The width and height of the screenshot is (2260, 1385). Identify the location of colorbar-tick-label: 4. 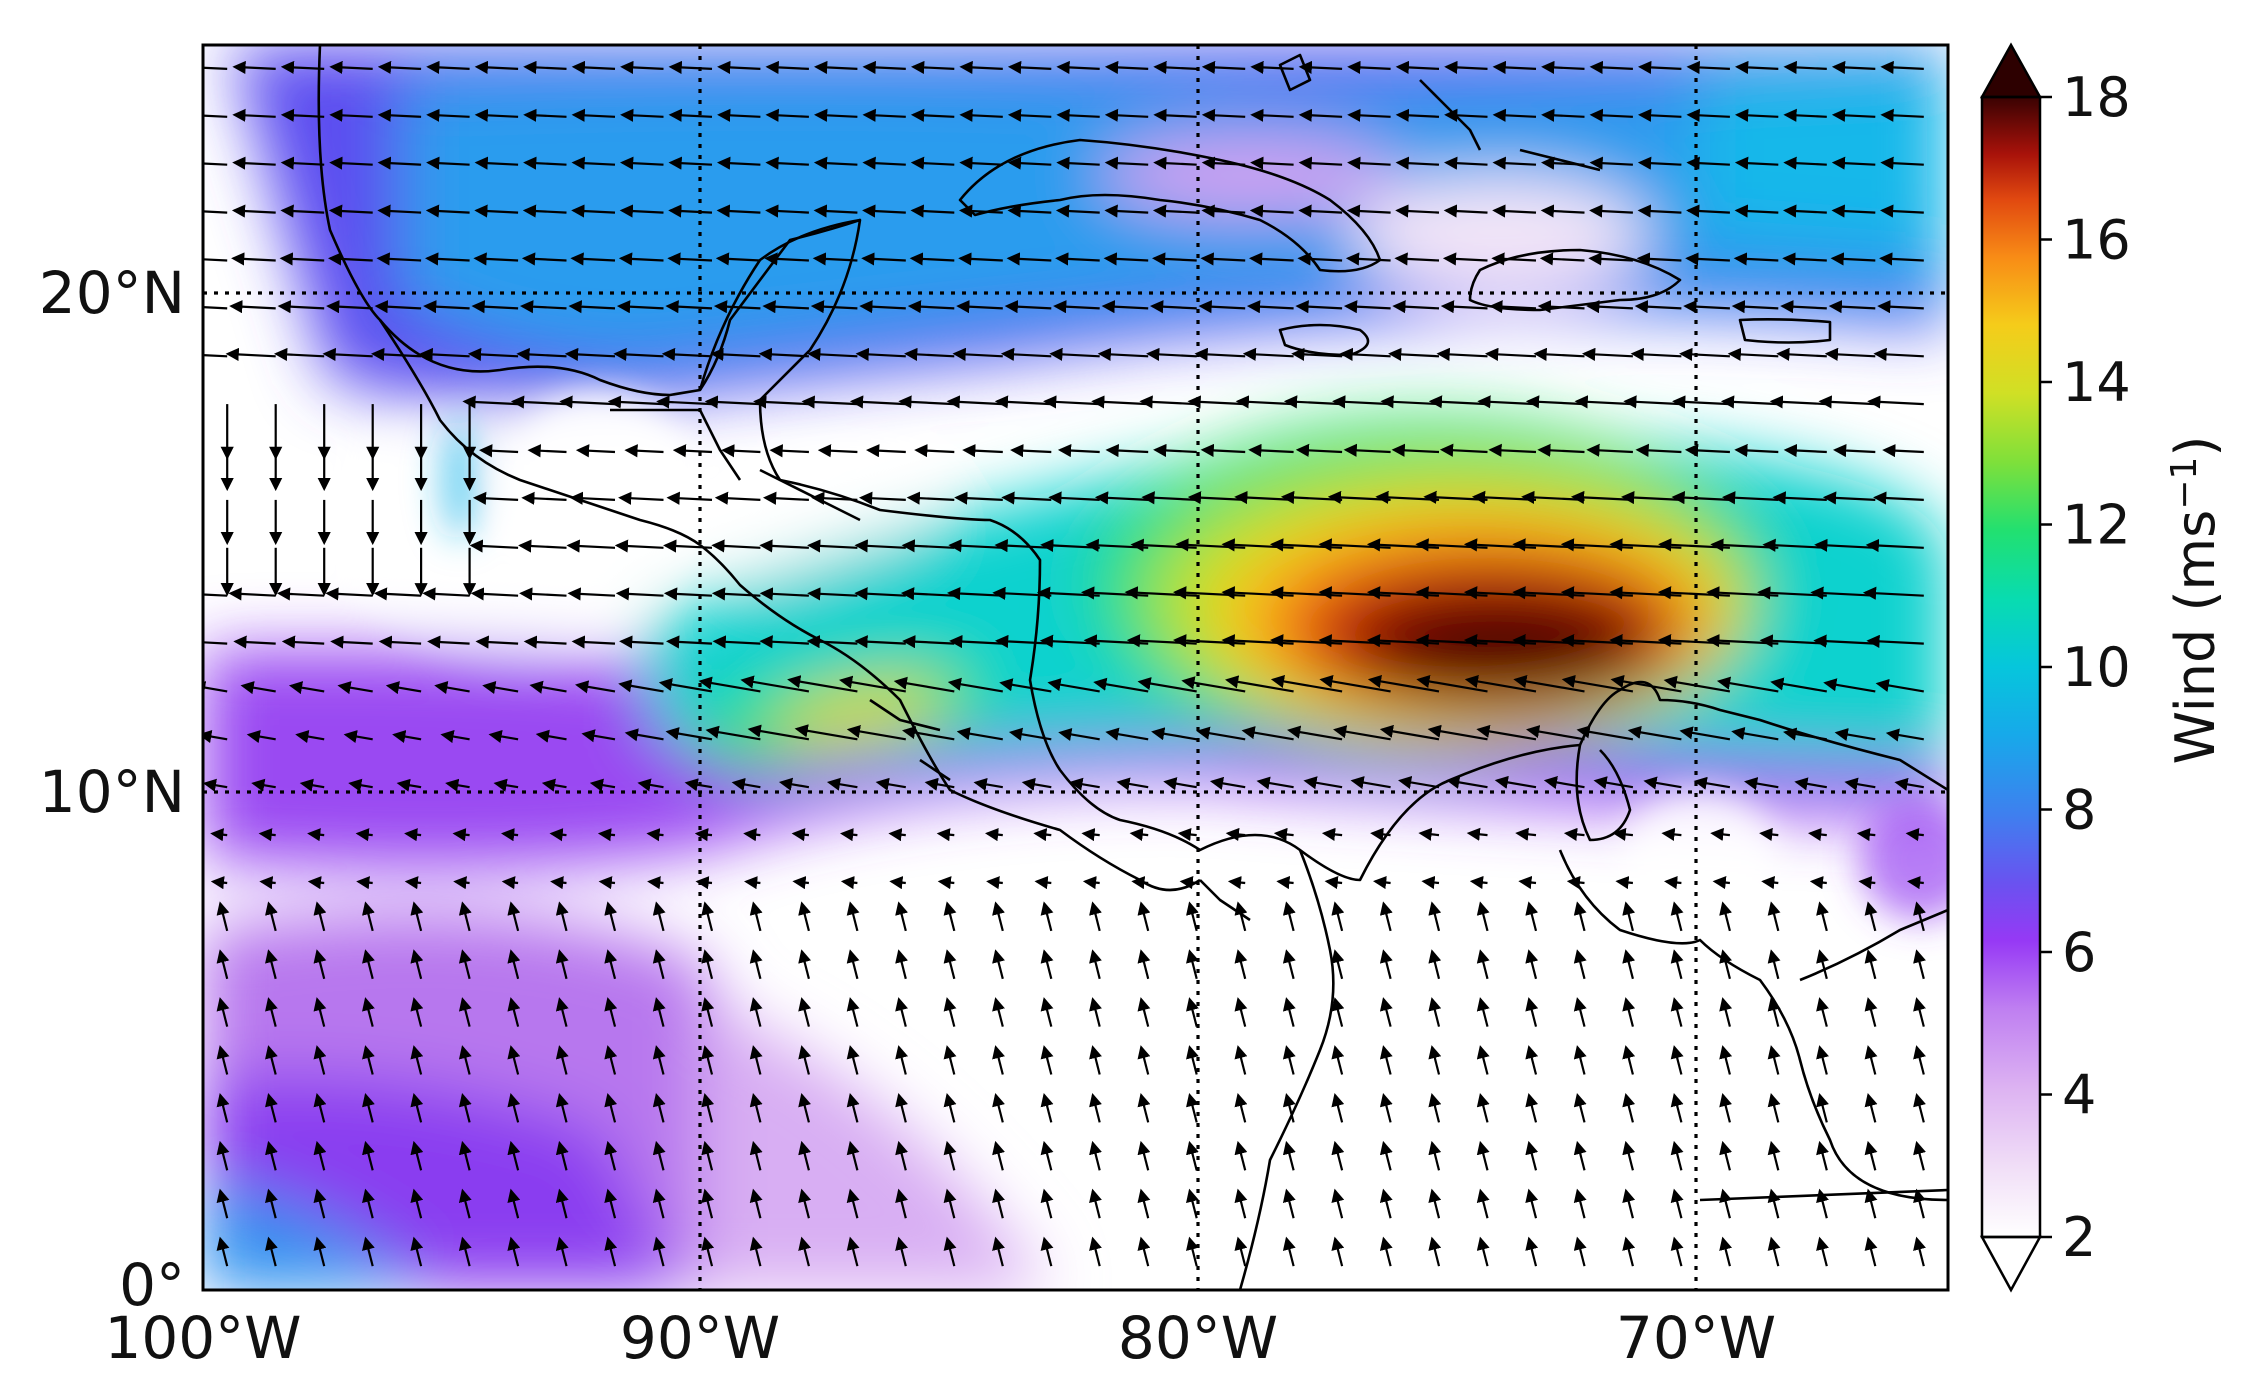
(2079, 1095).